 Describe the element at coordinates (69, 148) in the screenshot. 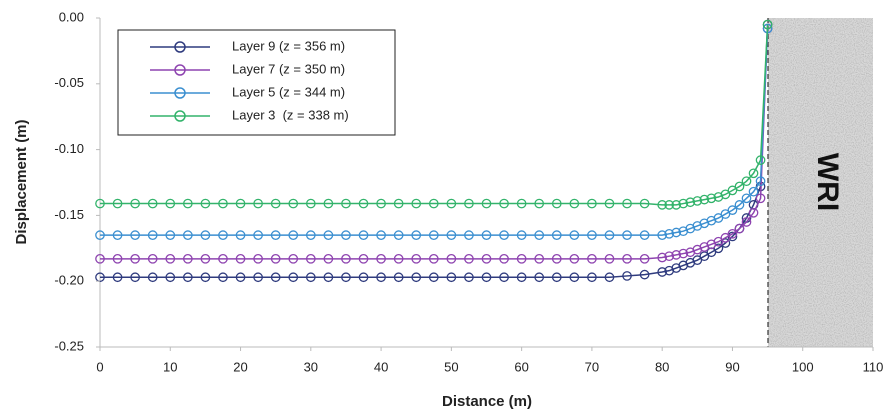

I see `y-tick-label: -0.10` at that location.